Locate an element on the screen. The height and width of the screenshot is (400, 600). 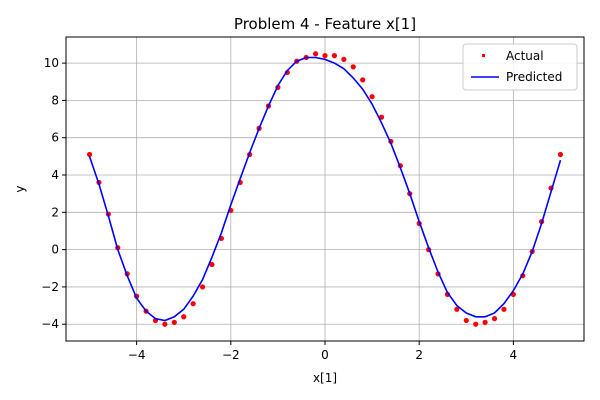
y-tick-label: 0 is located at coordinates (55, 250).